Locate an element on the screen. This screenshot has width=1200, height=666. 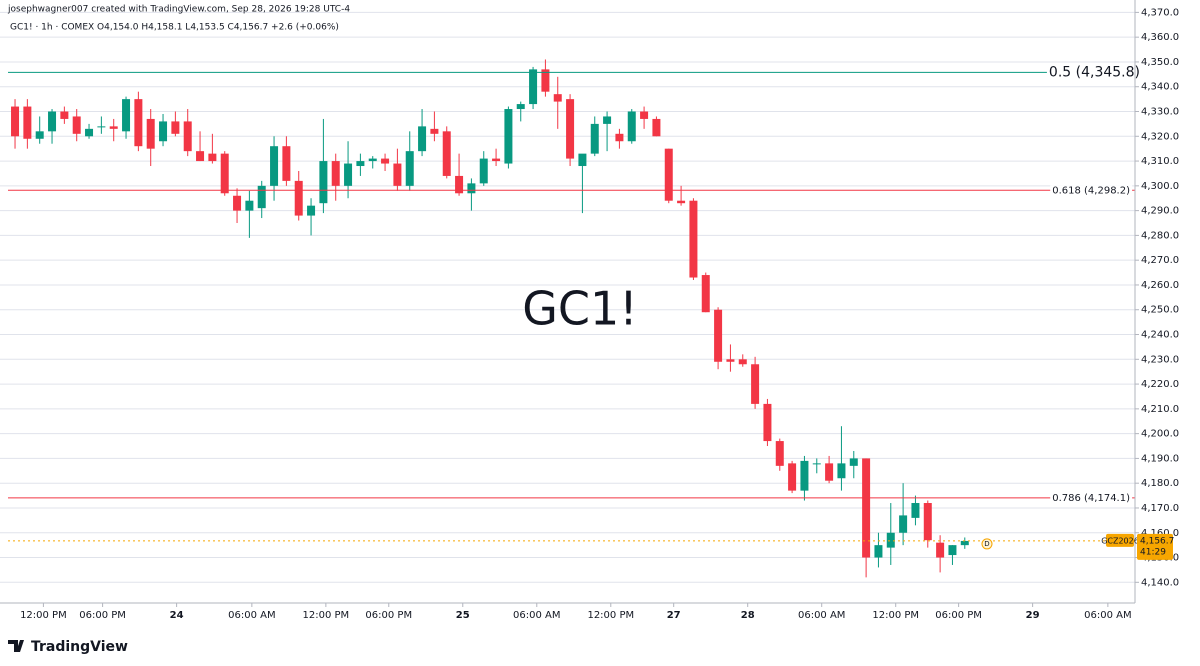
y-tick-label: 4,310.0 is located at coordinates (1160, 161).